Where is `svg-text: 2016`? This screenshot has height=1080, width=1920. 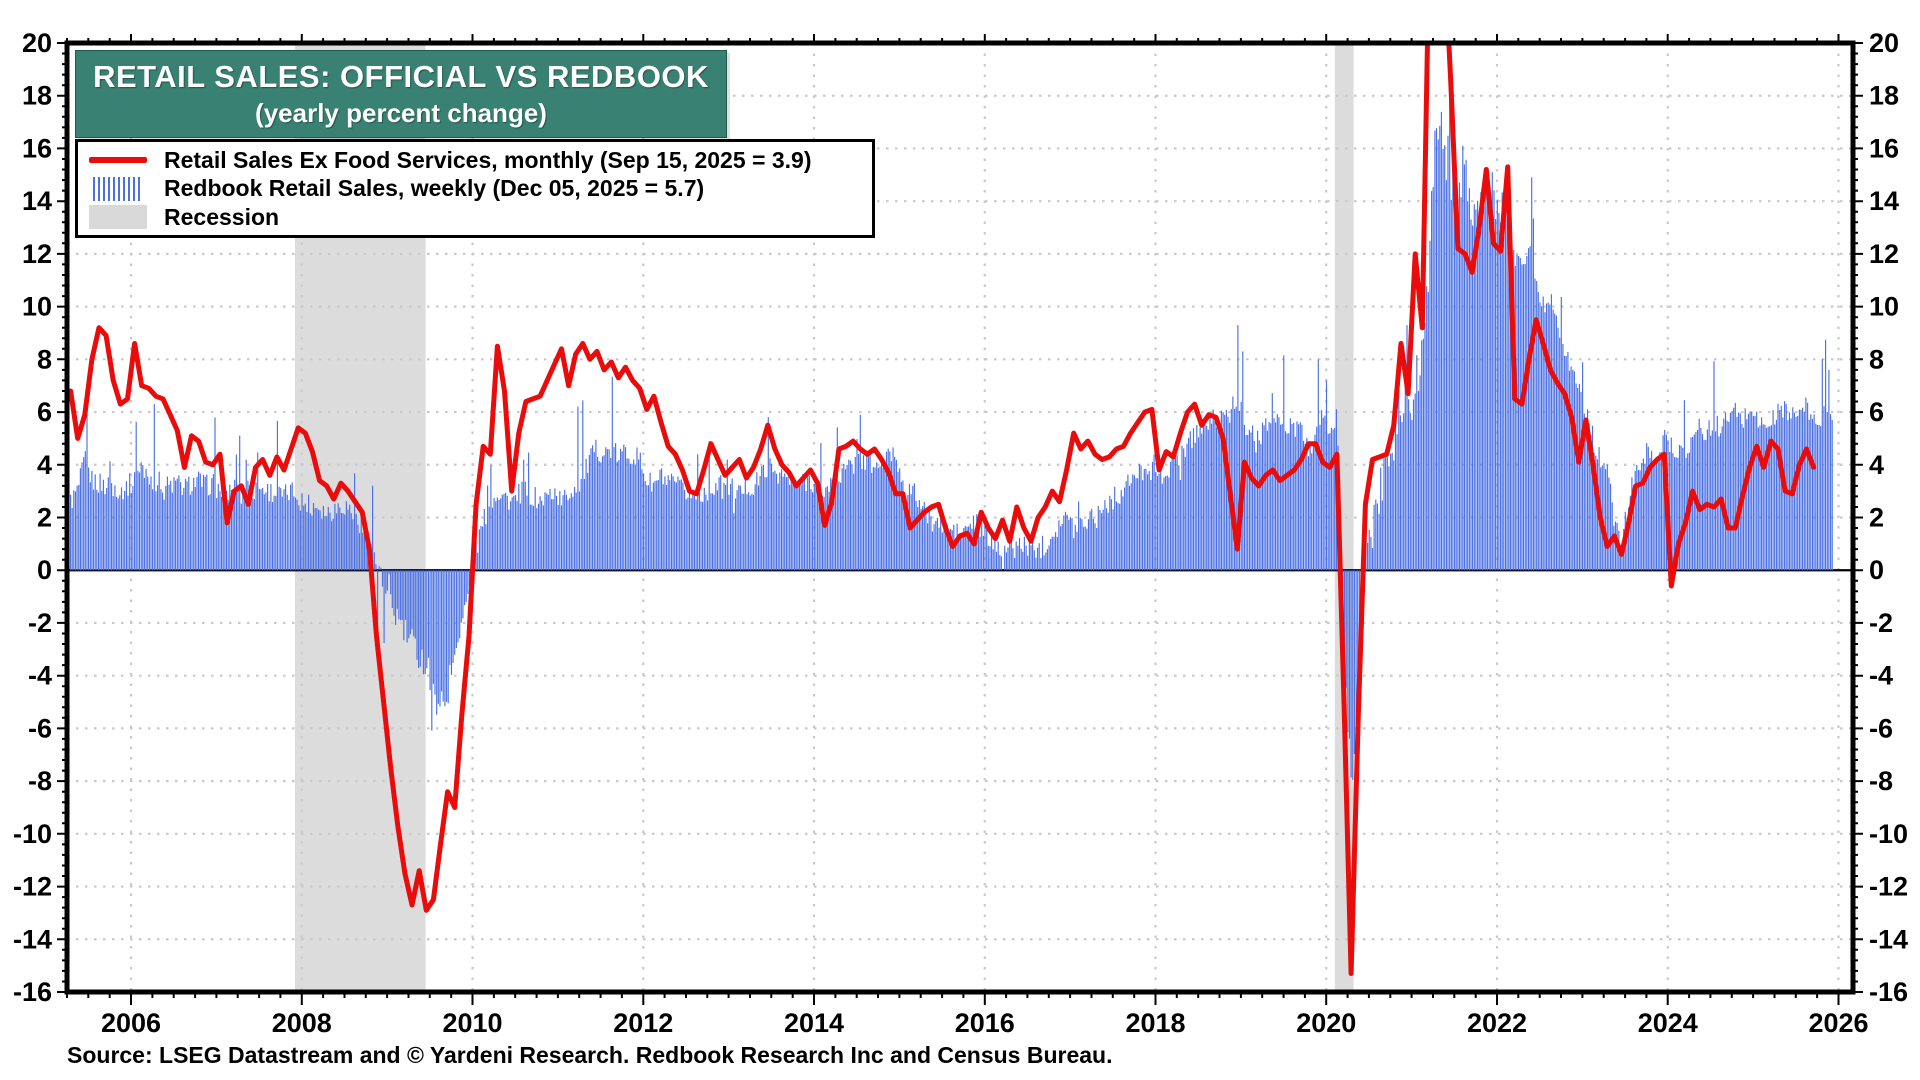 svg-text: 2016 is located at coordinates (985, 1023).